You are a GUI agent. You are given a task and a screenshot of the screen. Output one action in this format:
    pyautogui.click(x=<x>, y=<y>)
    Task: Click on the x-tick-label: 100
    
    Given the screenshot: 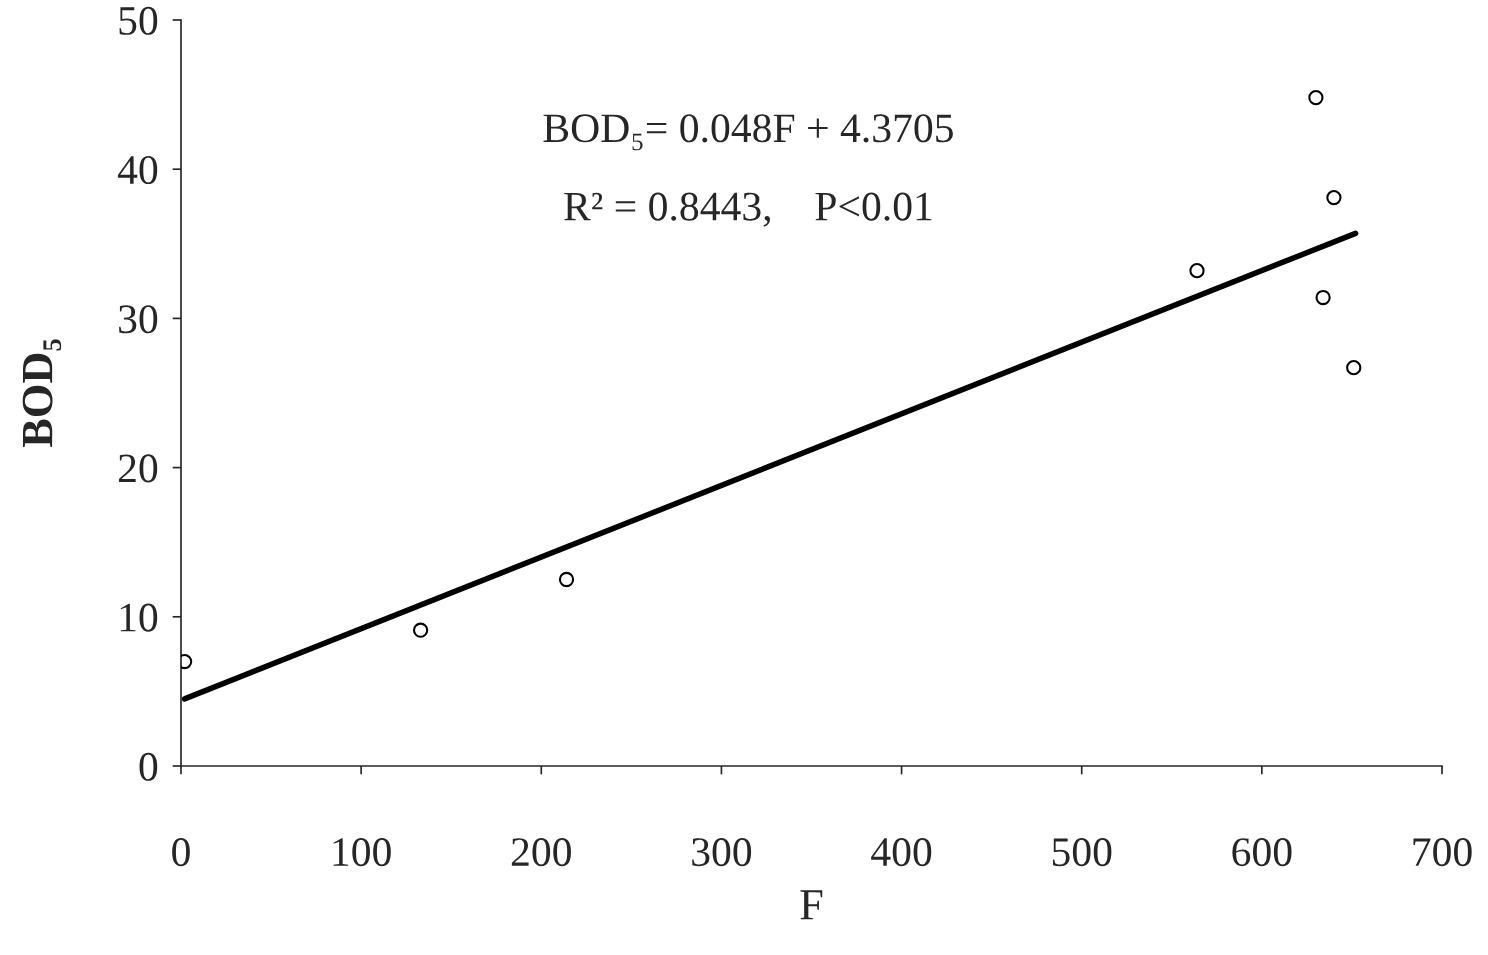 What is the action you would take?
    pyautogui.click(x=362, y=852)
    